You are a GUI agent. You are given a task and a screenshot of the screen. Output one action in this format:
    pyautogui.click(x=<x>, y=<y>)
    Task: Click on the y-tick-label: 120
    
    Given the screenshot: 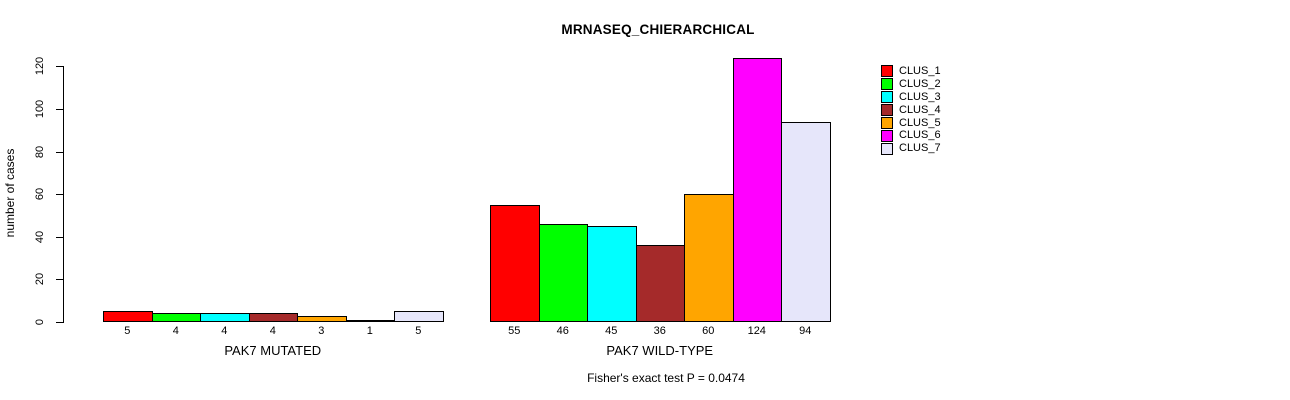 What is the action you would take?
    pyautogui.click(x=40, y=66)
    